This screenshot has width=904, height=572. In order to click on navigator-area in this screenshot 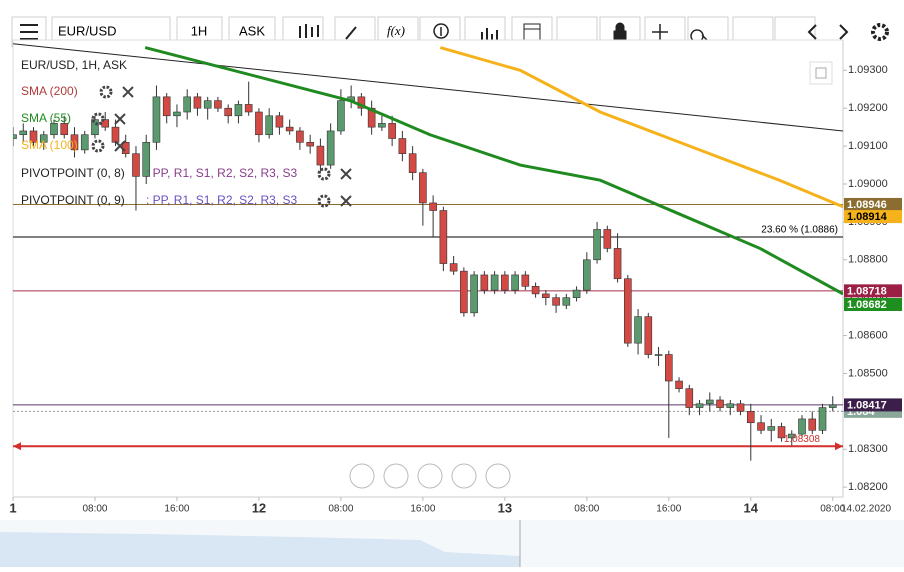, I will do `click(260, 549)`.